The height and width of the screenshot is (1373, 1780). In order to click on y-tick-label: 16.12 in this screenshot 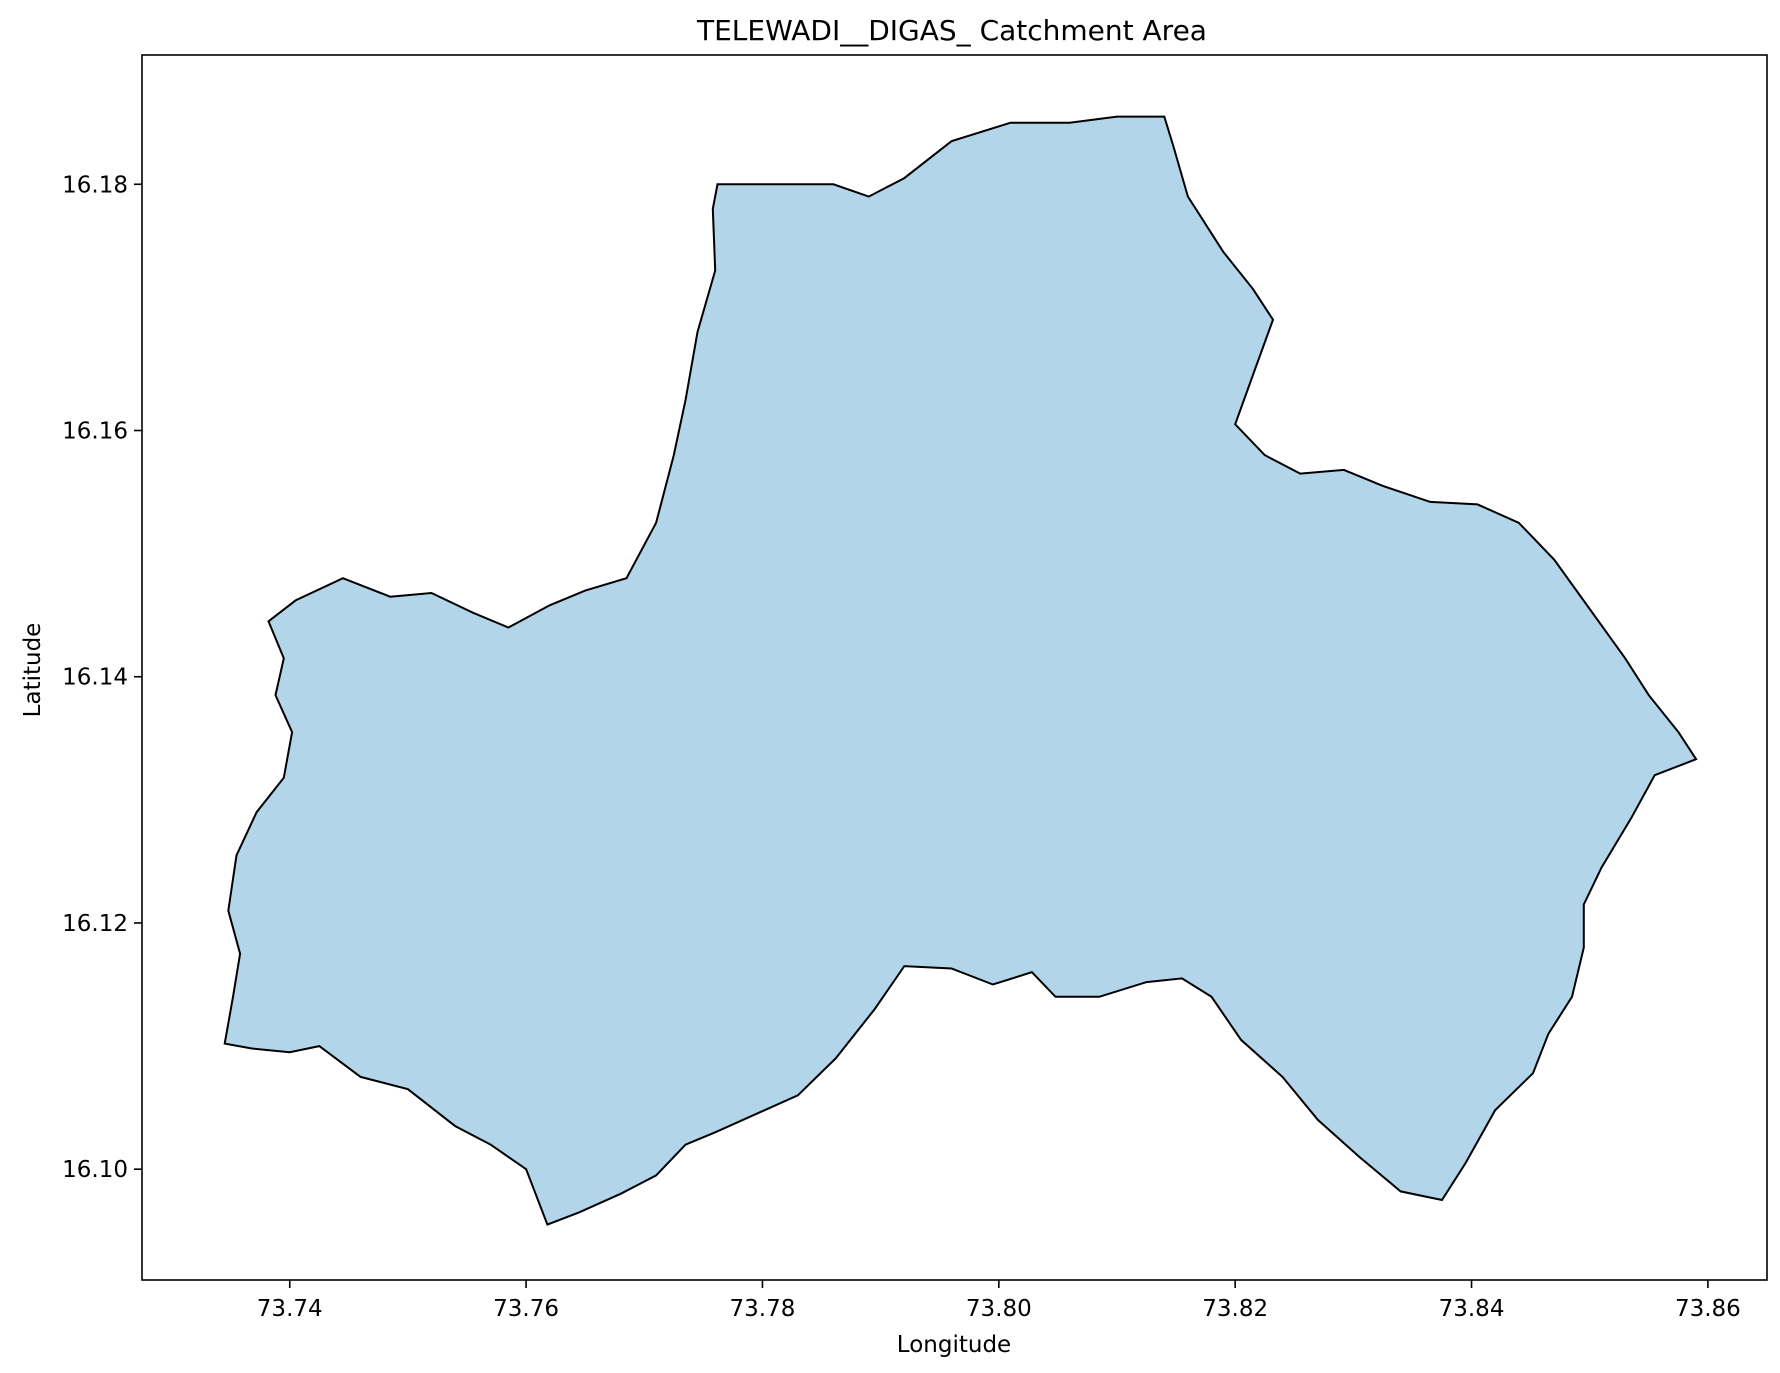, I will do `click(95, 924)`.